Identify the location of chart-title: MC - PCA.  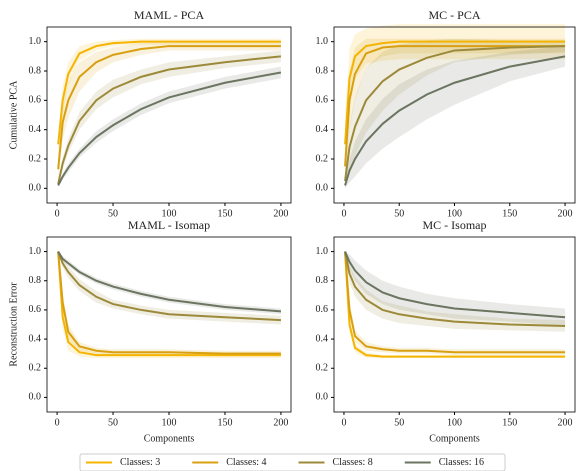
(454, 15).